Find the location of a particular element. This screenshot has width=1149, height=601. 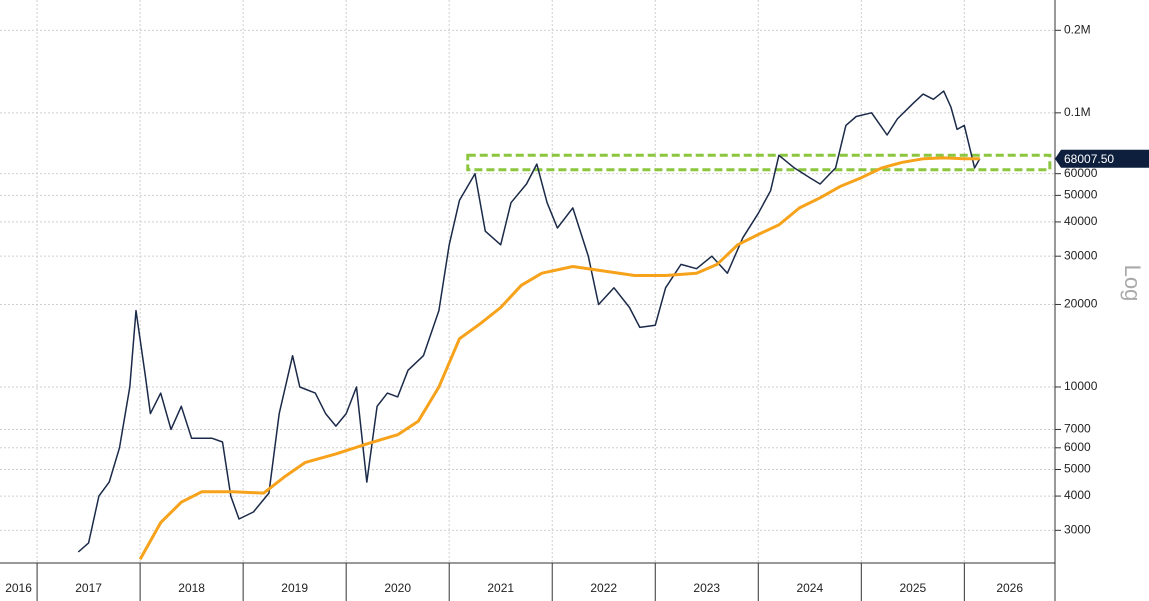

y-tick-label: 50000 is located at coordinates (1081, 195).